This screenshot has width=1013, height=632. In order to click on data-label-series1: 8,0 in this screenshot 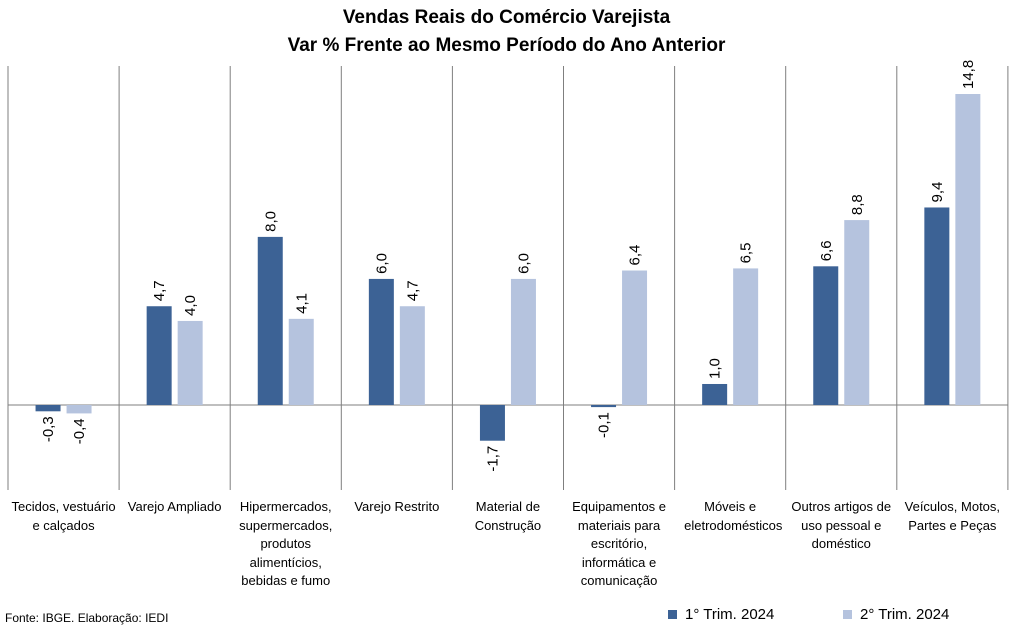, I will do `click(270, 221)`.